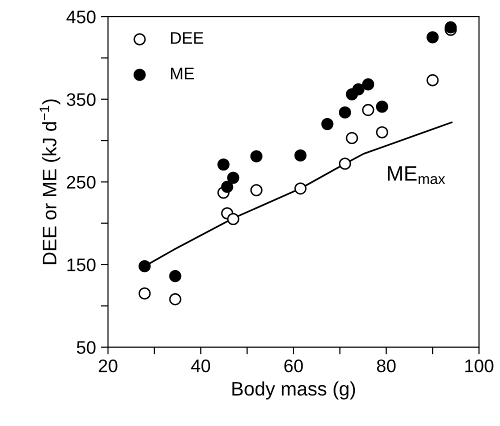 The width and height of the screenshot is (500, 426). I want to click on x-tick-label: 100, so click(479, 365).